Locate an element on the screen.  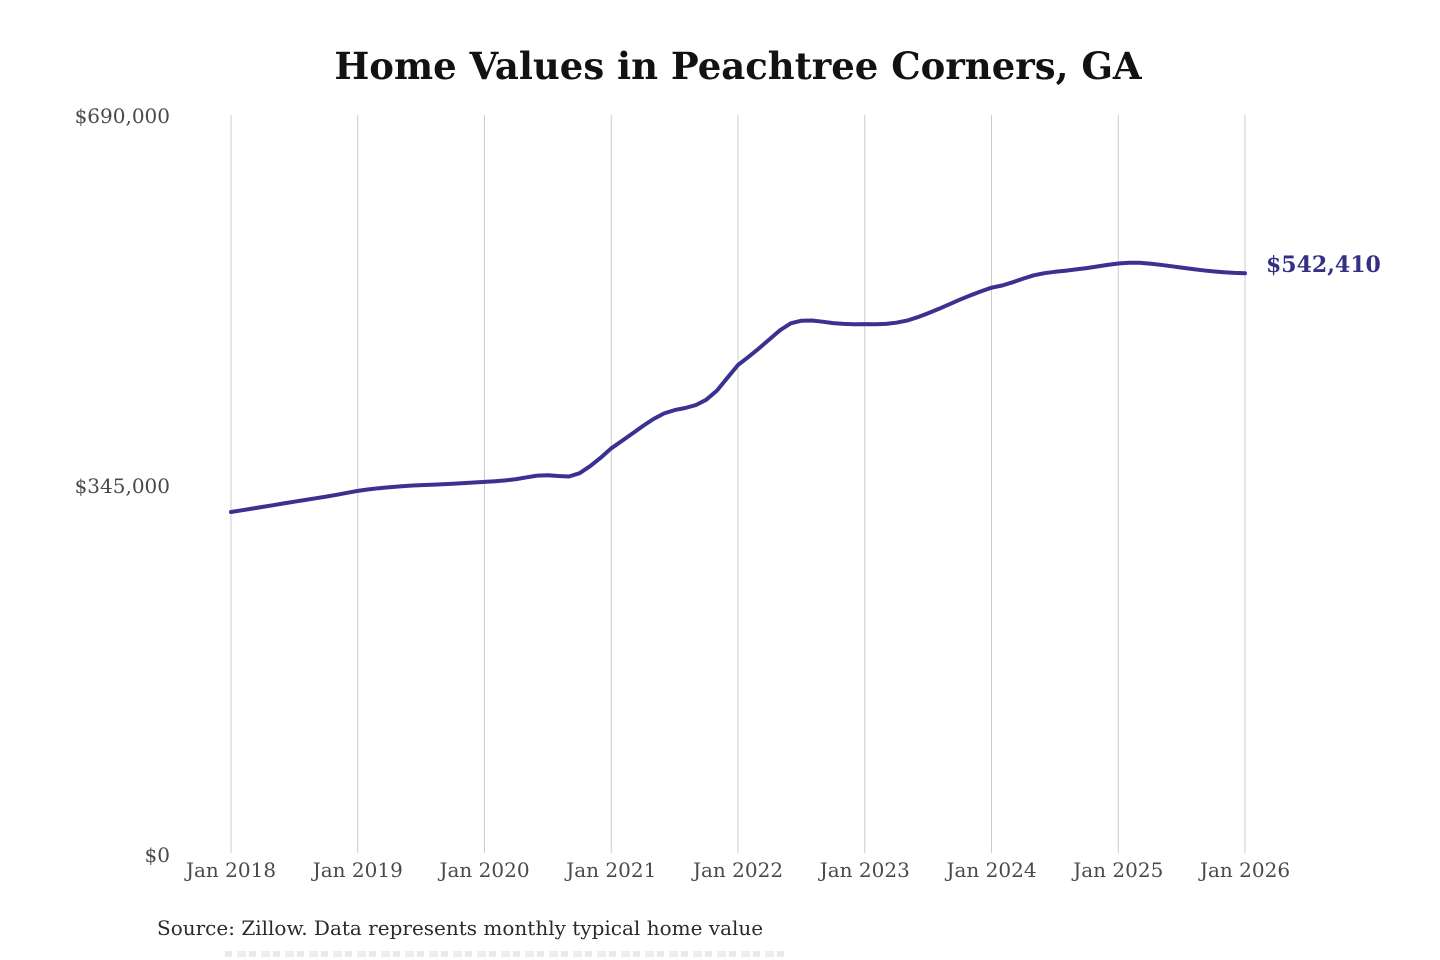
last-value-data-label: $542,410 is located at coordinates (1323, 265).